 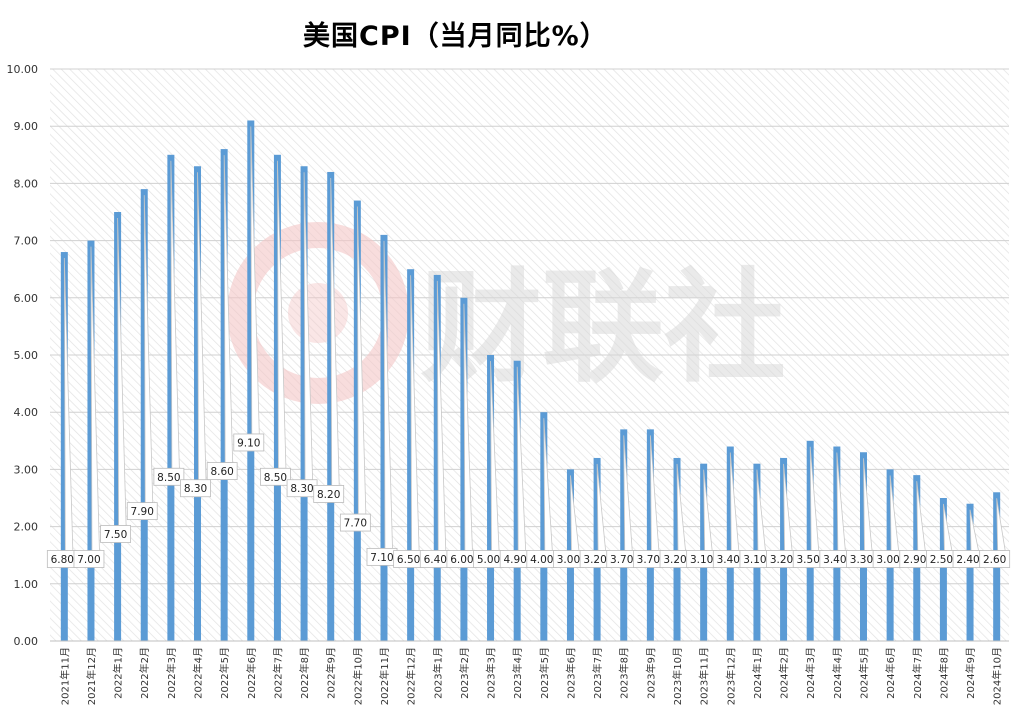 I want to click on data-label: 7.70, so click(x=355, y=369).